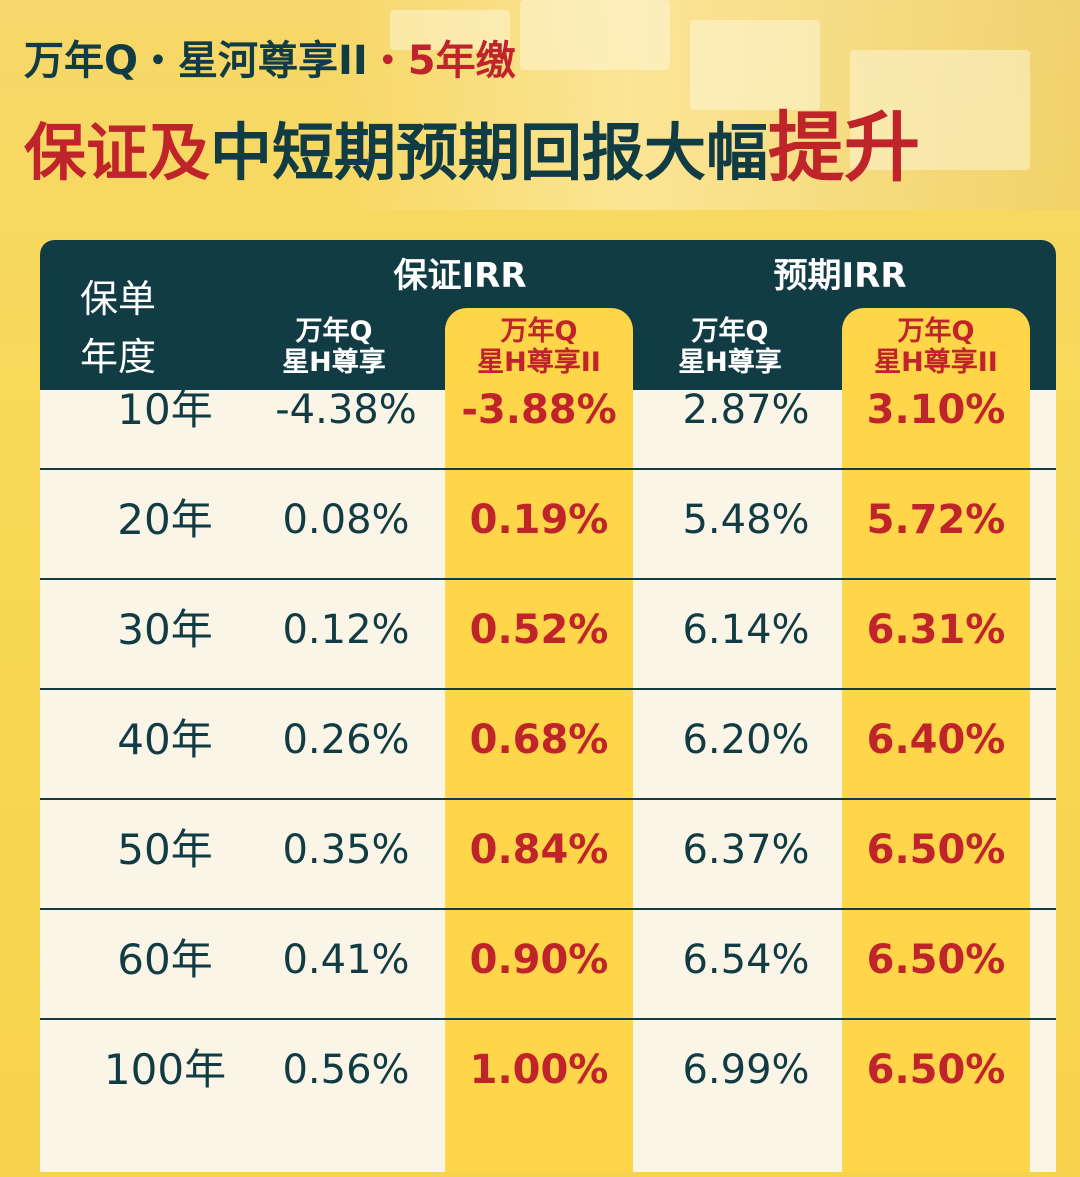 The height and width of the screenshot is (1177, 1080). I want to click on header-guaranteed-new: 万年Q 星H尊享II, so click(539, 347).